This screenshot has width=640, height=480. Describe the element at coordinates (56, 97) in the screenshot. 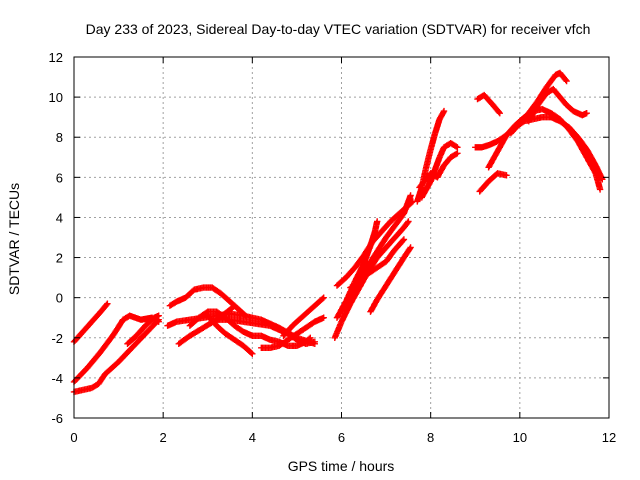

I see `y-tick-label: 10` at that location.